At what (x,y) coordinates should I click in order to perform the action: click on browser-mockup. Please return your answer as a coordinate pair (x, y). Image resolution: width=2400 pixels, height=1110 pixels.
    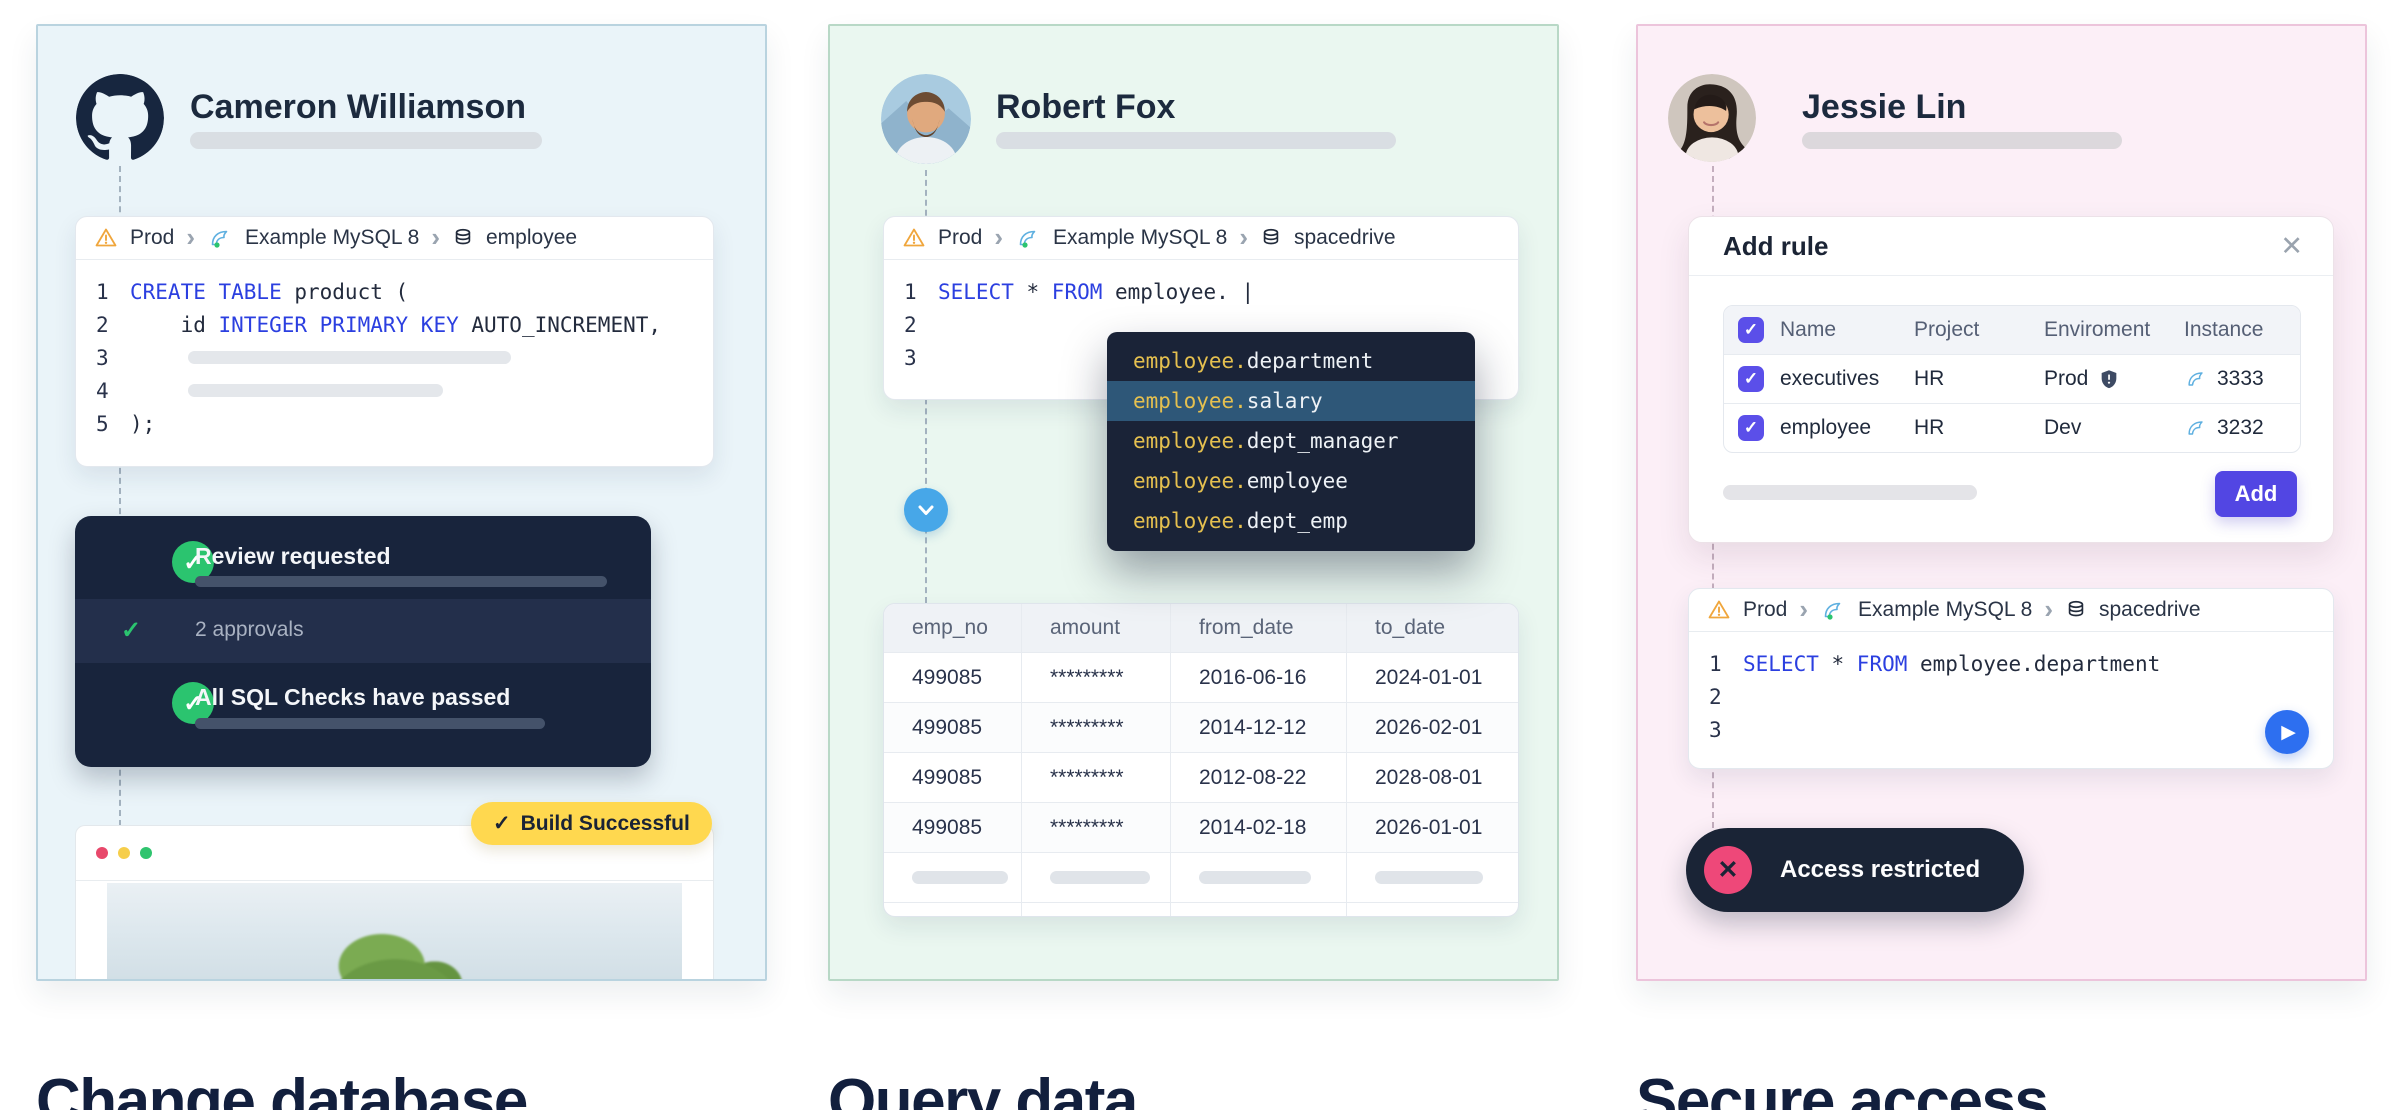
    Looking at the image, I should click on (394, 902).